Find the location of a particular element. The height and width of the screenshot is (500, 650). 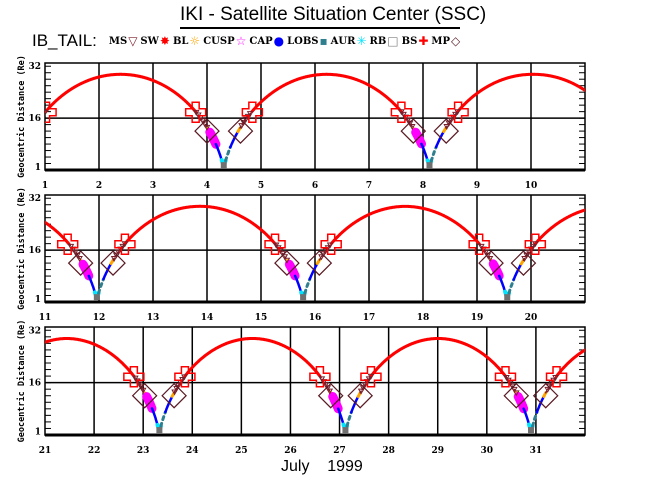

legend-label: MP is located at coordinates (440, 41).